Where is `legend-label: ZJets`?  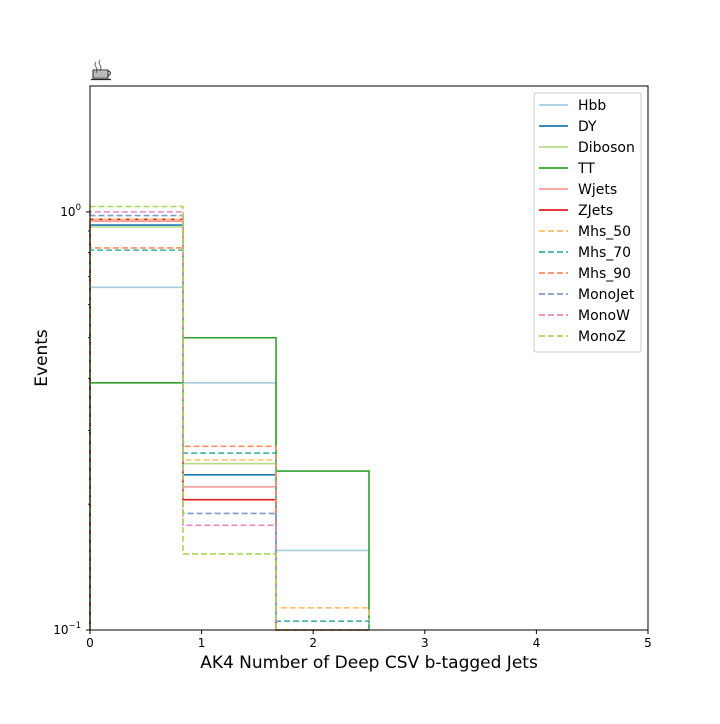 legend-label: ZJets is located at coordinates (595, 211).